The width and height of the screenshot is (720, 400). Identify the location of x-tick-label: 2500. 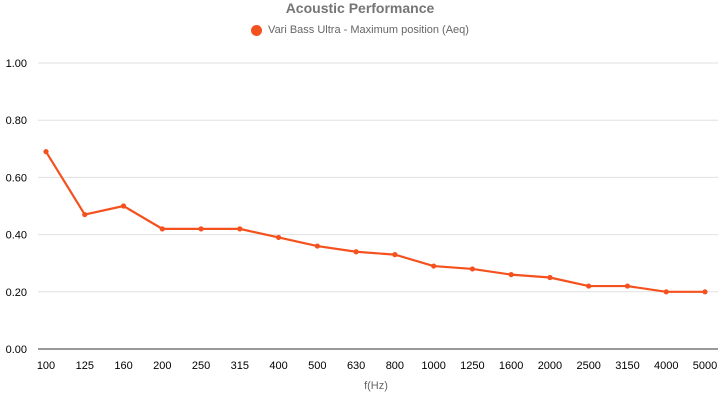
(588, 366).